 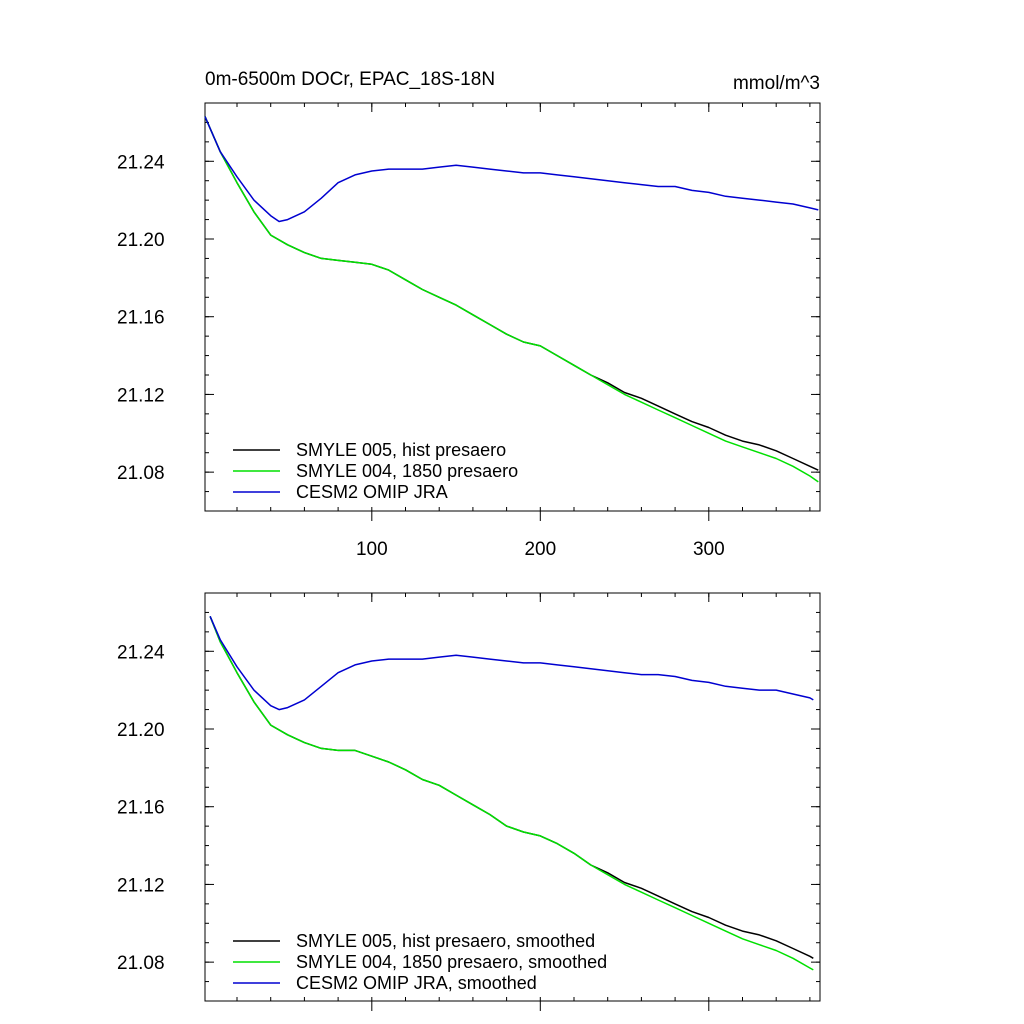 I want to click on x-tick-label: 300, so click(x=709, y=549).